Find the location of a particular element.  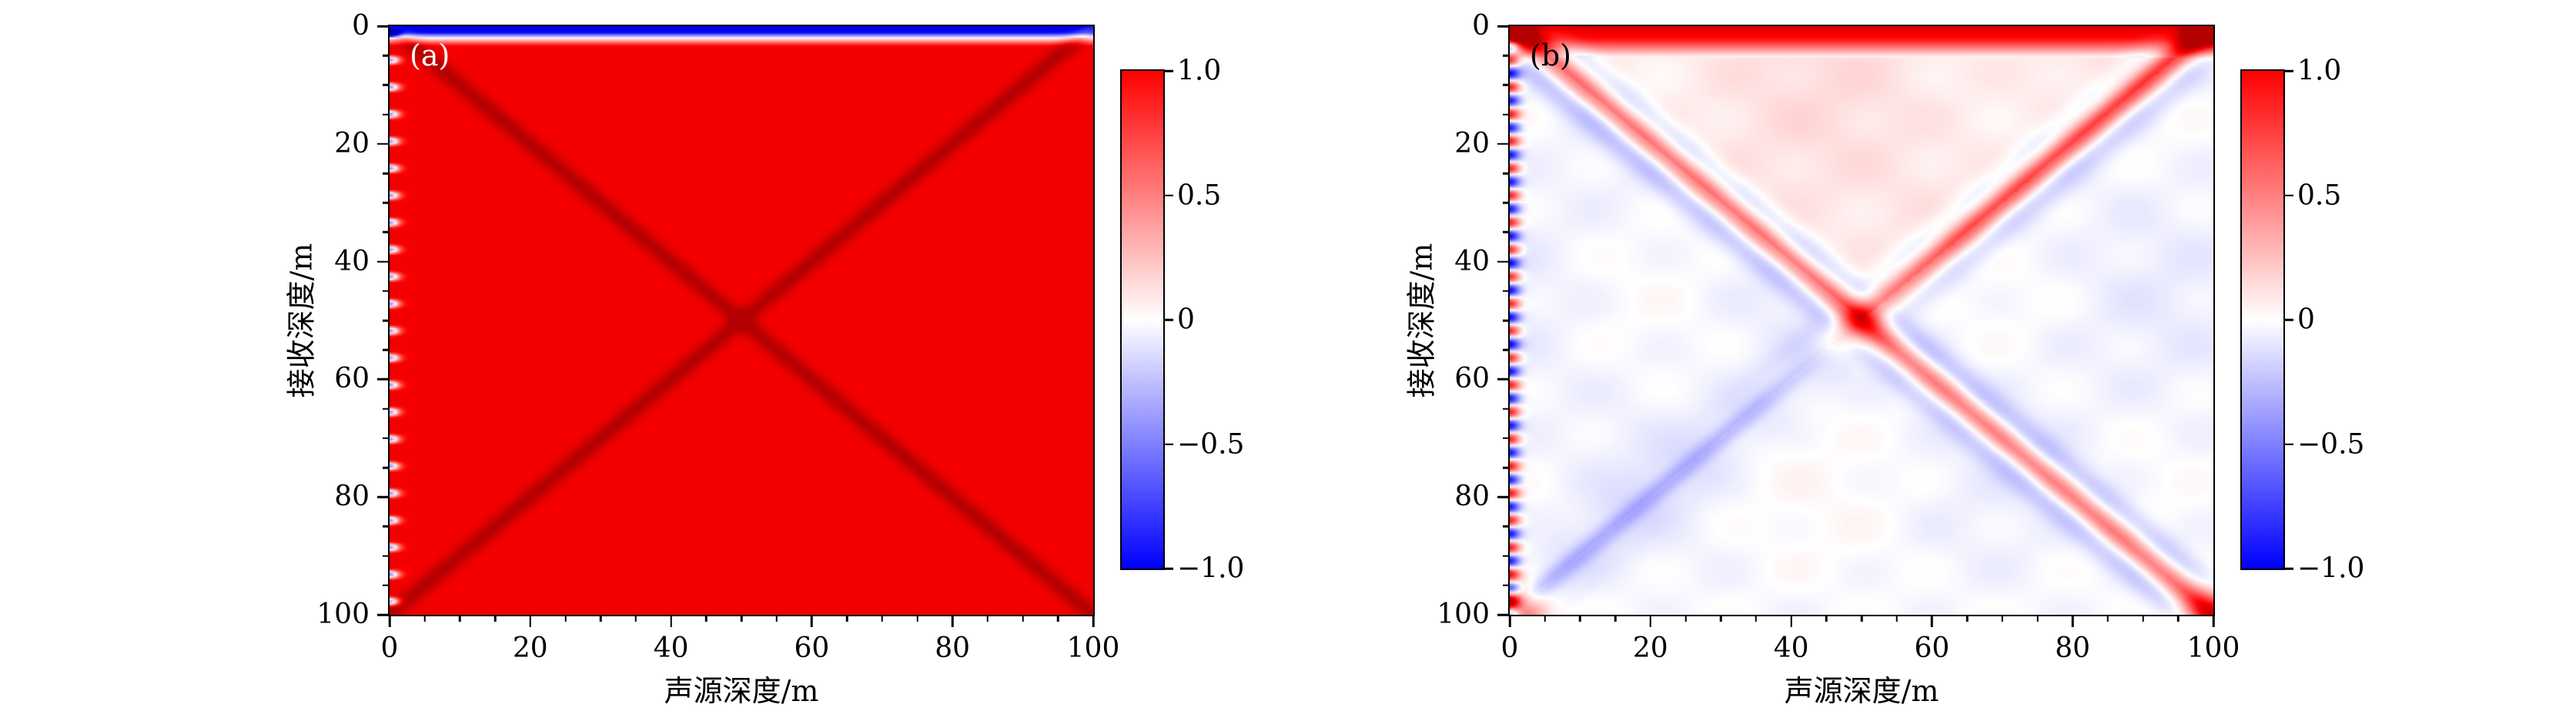

x-tick-label: 0 is located at coordinates (389, 648).